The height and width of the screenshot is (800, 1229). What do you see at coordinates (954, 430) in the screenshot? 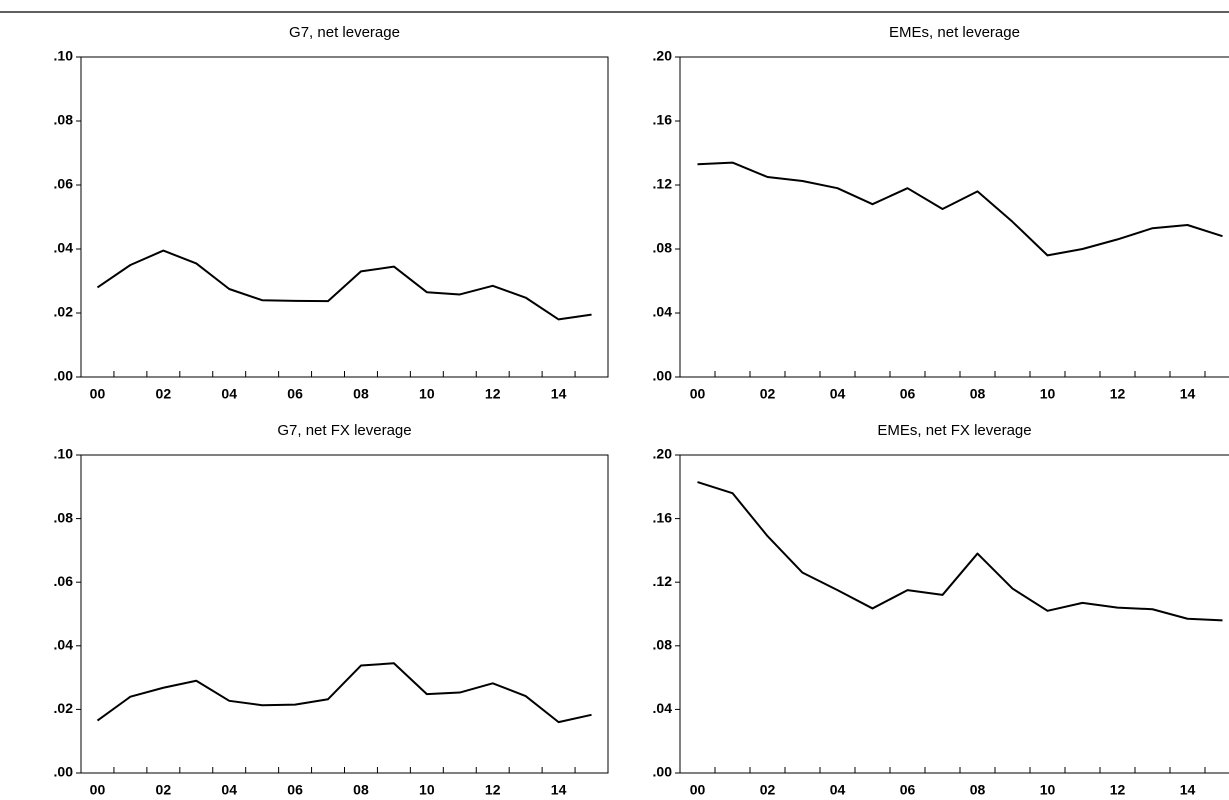
I see `chart-title: EMEs, net FX leverage` at bounding box center [954, 430].